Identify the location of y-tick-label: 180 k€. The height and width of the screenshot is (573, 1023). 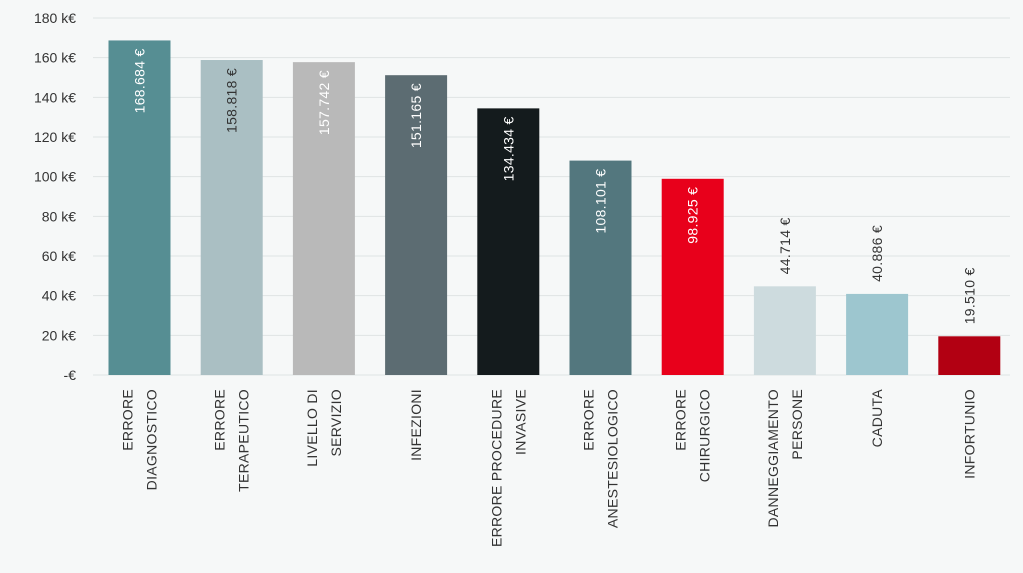
(55, 18).